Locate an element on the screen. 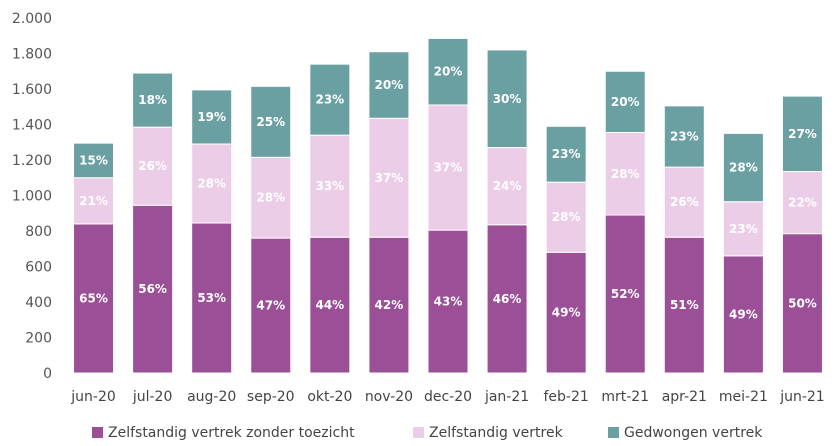 Image resolution: width=836 pixels, height=446 pixels. data-label: 19% is located at coordinates (211, 117).